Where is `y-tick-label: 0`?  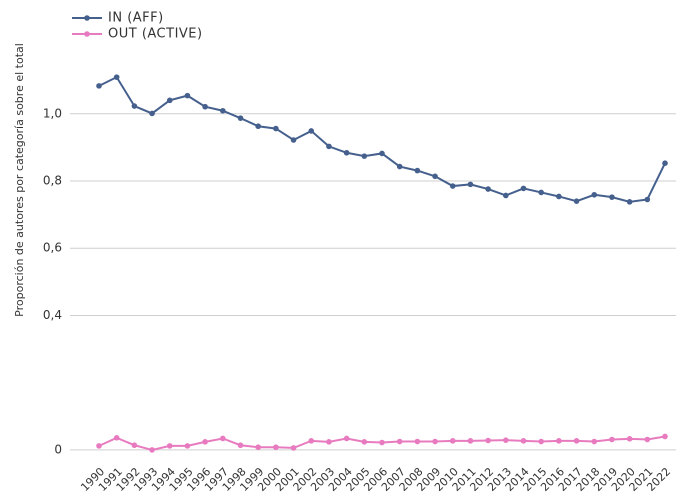
y-tick-label: 0 is located at coordinates (58, 449).